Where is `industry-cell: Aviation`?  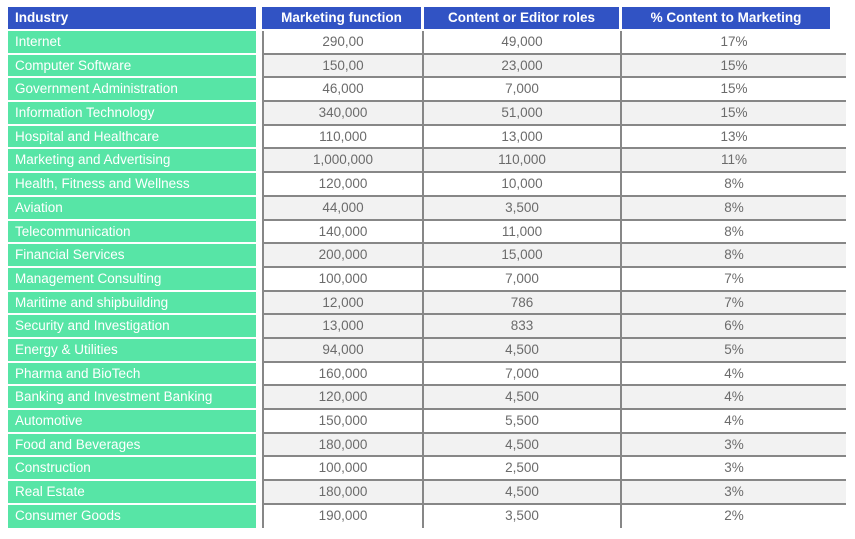 industry-cell: Aviation is located at coordinates (132, 208).